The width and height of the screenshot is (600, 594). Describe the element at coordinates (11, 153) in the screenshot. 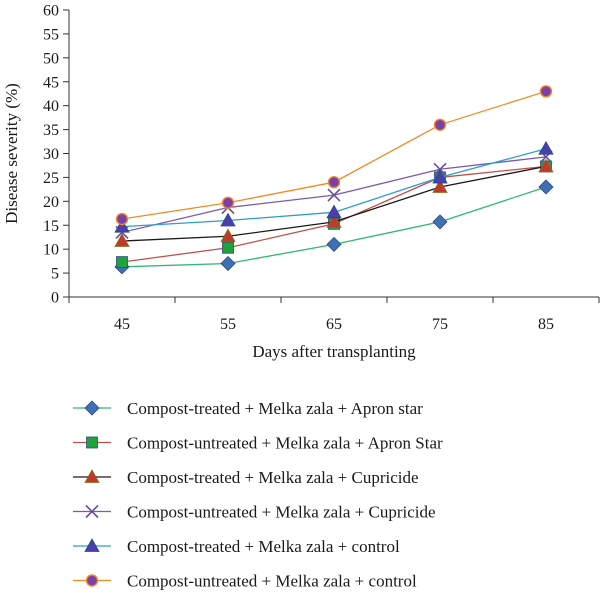

I see `y-axis-title: Disease severity (%)` at that location.